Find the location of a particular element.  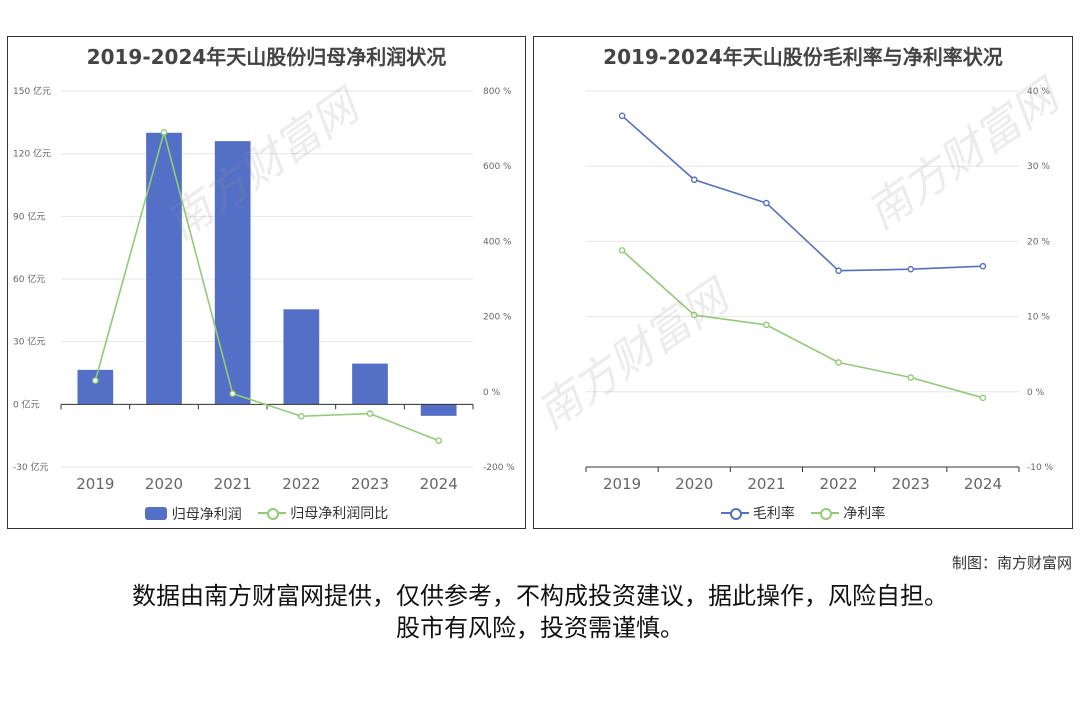

legend-item-net-margin: 净利率 is located at coordinates (848, 513).